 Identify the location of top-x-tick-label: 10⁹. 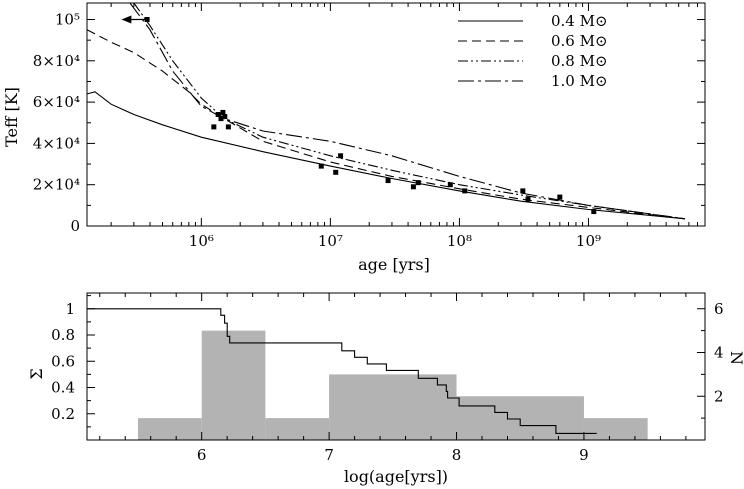
(588, 241).